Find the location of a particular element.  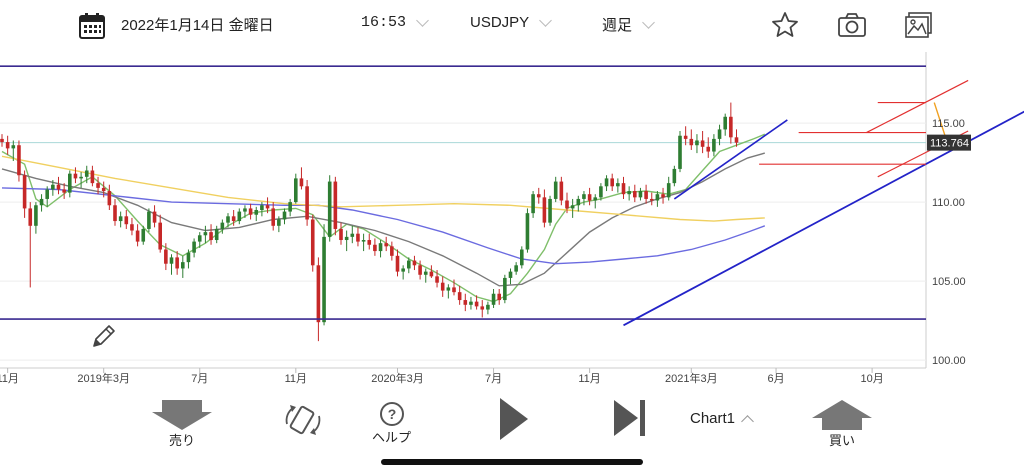

date-text: 2022年1月14日 金曜日 is located at coordinates (197, 25).